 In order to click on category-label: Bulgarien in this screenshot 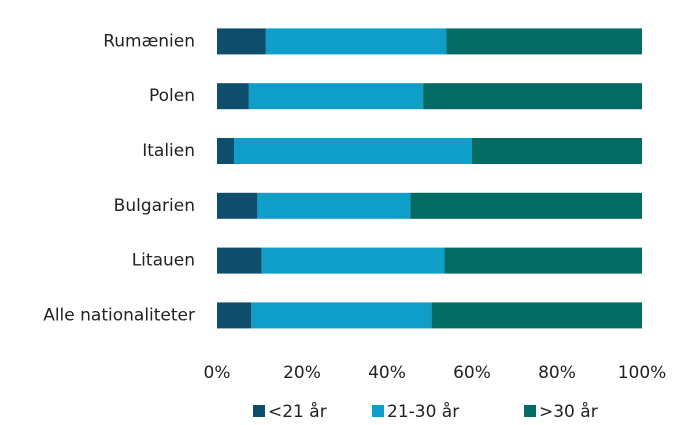, I will do `click(154, 206)`.